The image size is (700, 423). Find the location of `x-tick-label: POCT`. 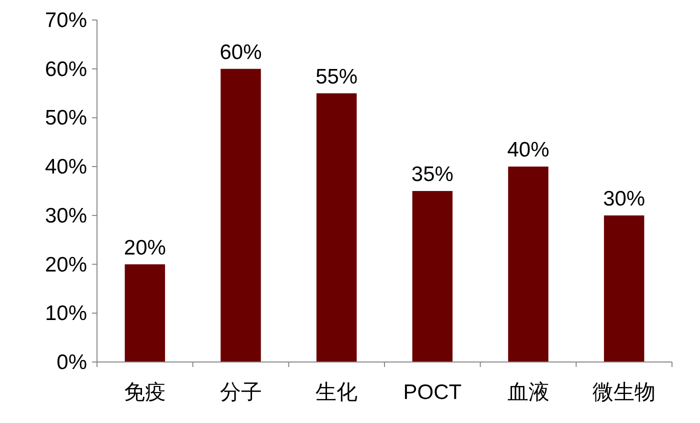

x-tick-label: POCT is located at coordinates (432, 392).